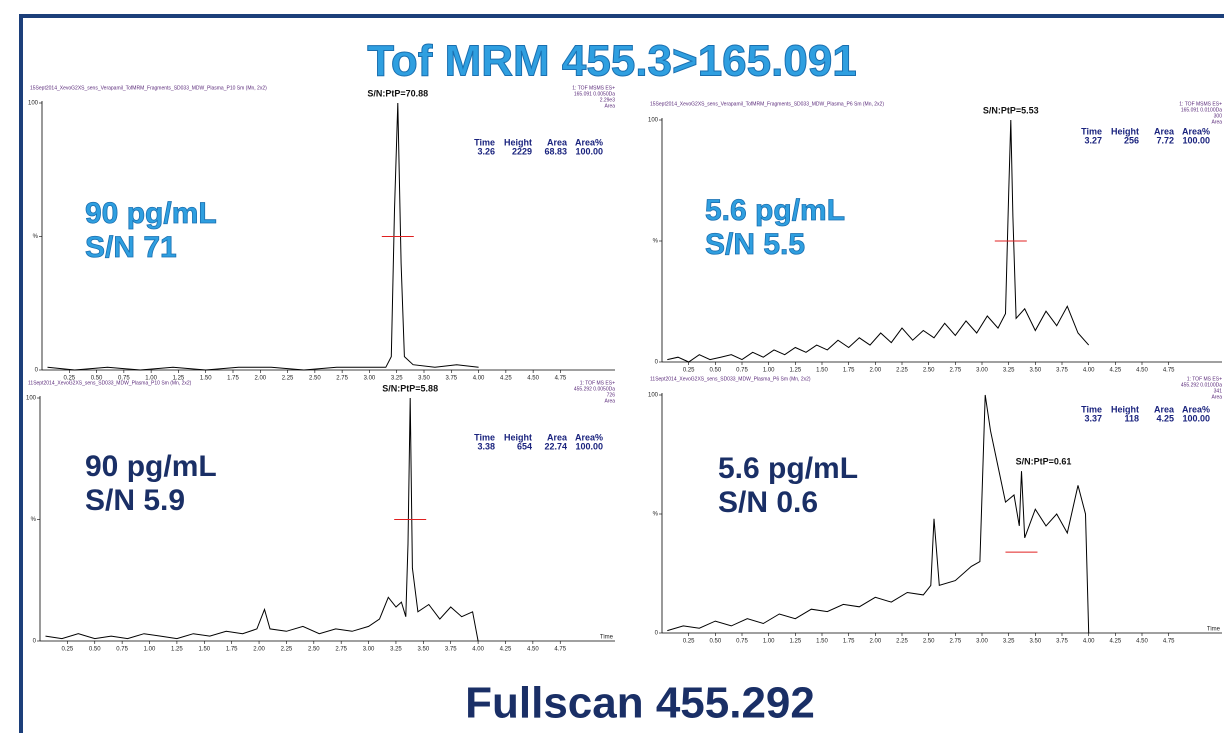 This screenshot has height=733, width=1224. Describe the element at coordinates (1218, 116) in the screenshot. I see `panel-info: 300` at that location.